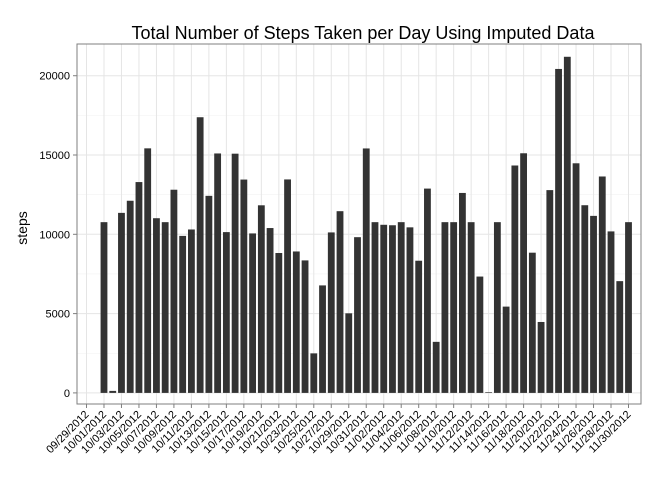  I want to click on y-axis-label: steps, so click(22, 227).